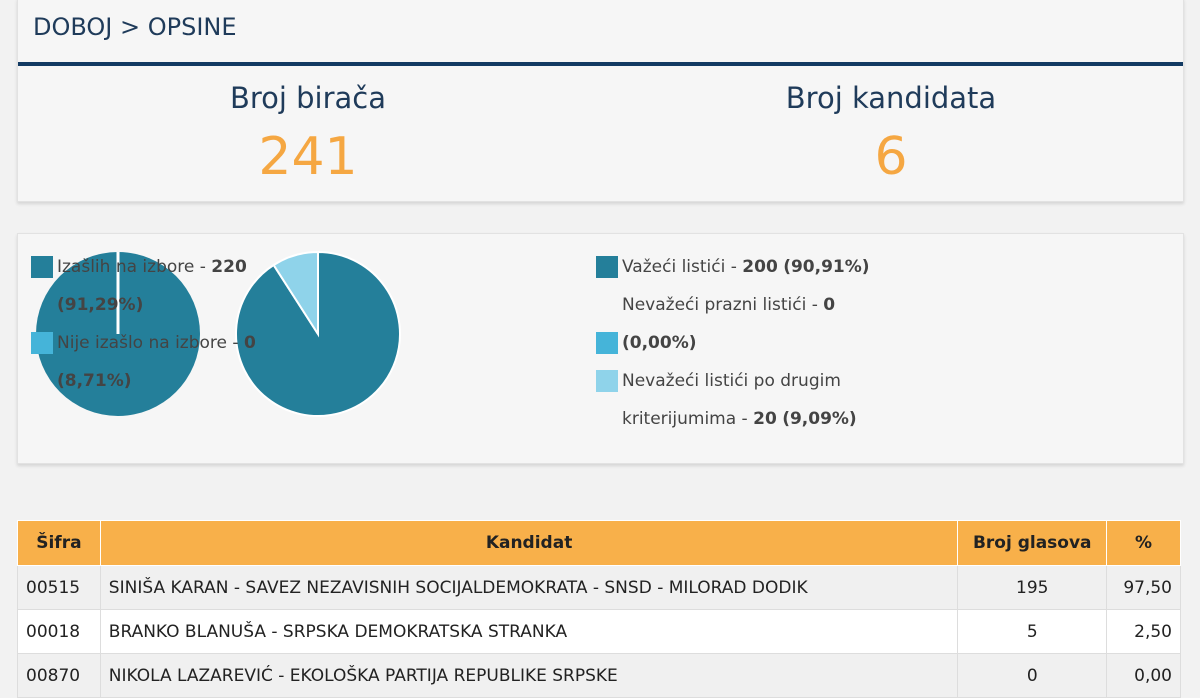  I want to click on stat-label: Broj kandidata, so click(891, 98).